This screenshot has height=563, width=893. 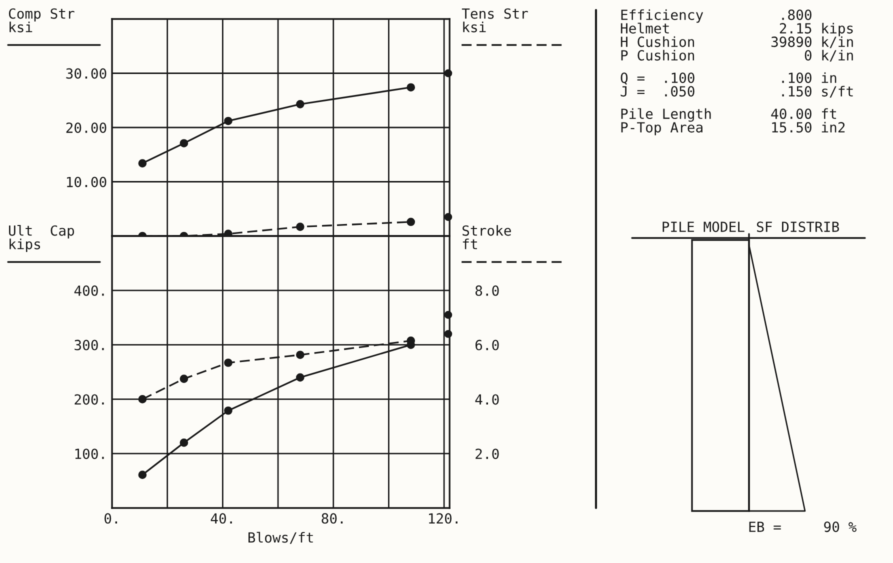 I want to click on y-tick-label: 30.00, so click(x=86, y=73).